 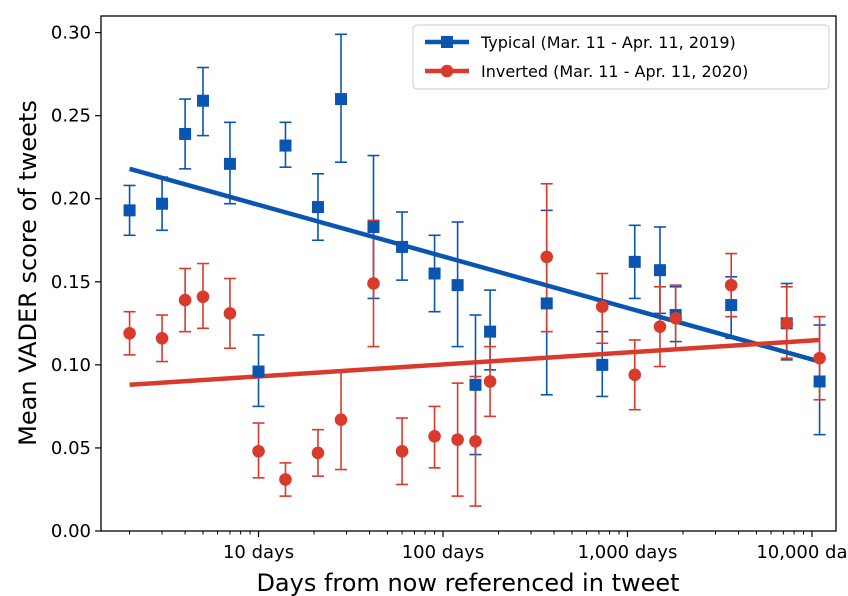 What do you see at coordinates (71, 199) in the screenshot?
I see `y-tick-label: 0.20` at bounding box center [71, 199].